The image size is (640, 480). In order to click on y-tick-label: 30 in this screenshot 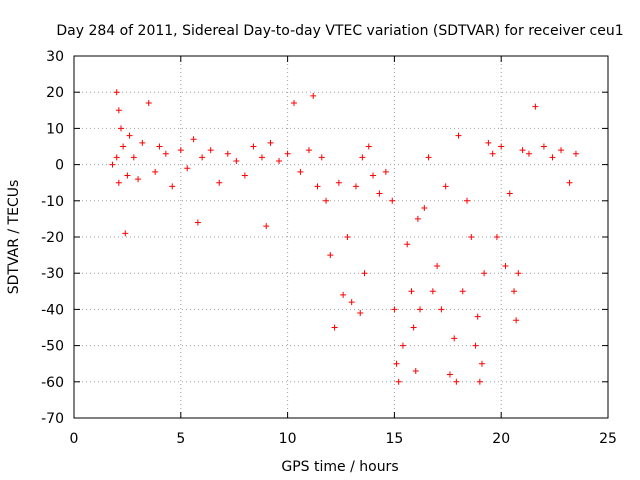, I will do `click(55, 57)`.